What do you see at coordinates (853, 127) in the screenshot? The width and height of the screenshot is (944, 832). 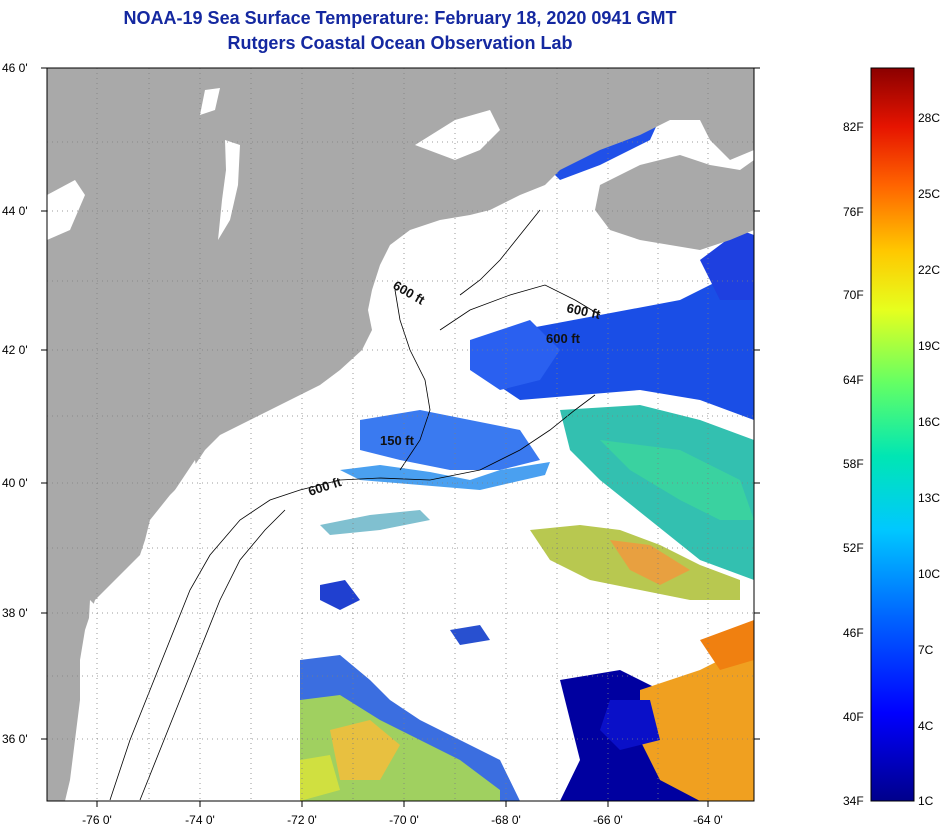 I see `colorbar-f-82: 82F` at bounding box center [853, 127].